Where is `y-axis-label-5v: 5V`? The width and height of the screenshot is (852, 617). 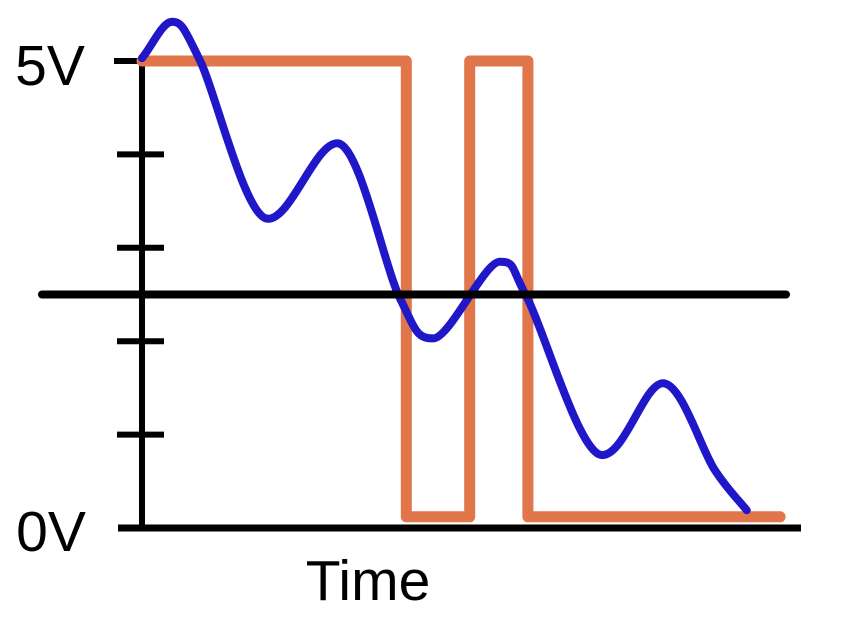 y-axis-label-5v: 5V is located at coordinates (50, 66).